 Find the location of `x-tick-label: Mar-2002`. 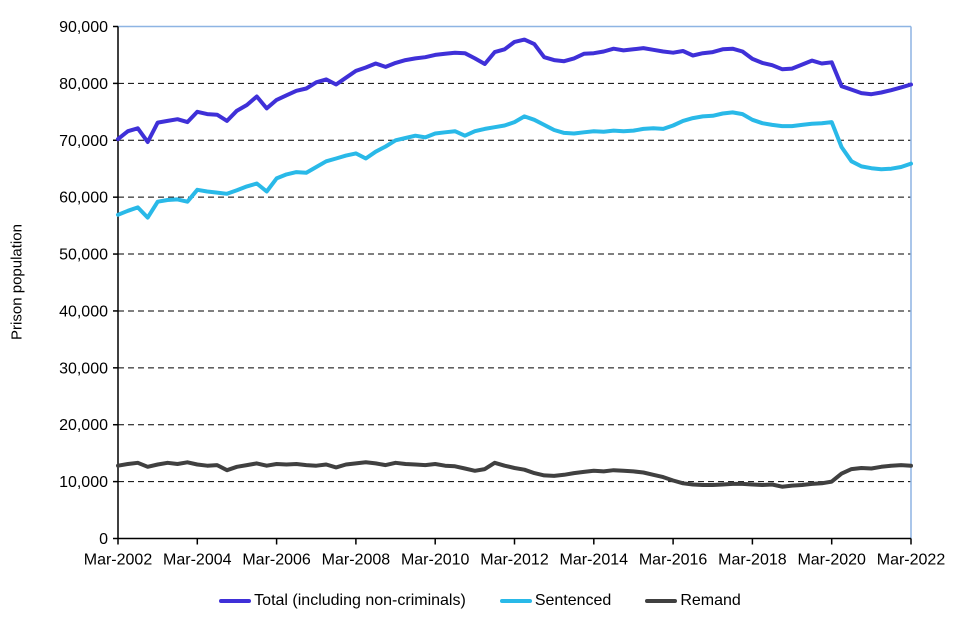

x-tick-label: Mar-2002 is located at coordinates (118, 560).